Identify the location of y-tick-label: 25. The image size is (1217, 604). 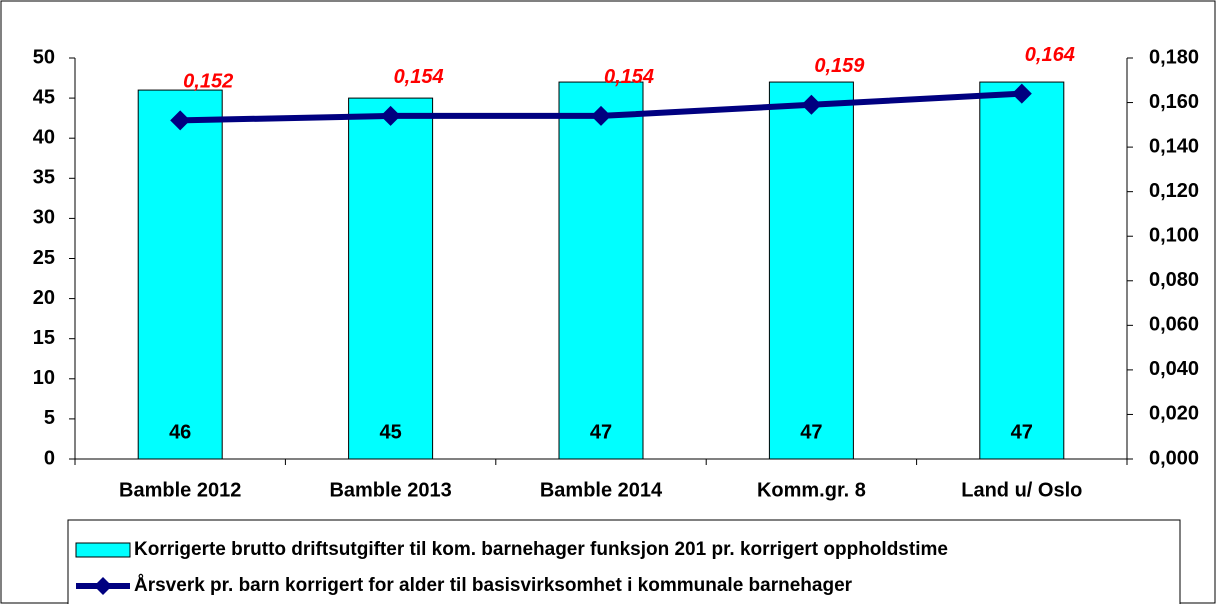
(44, 258).